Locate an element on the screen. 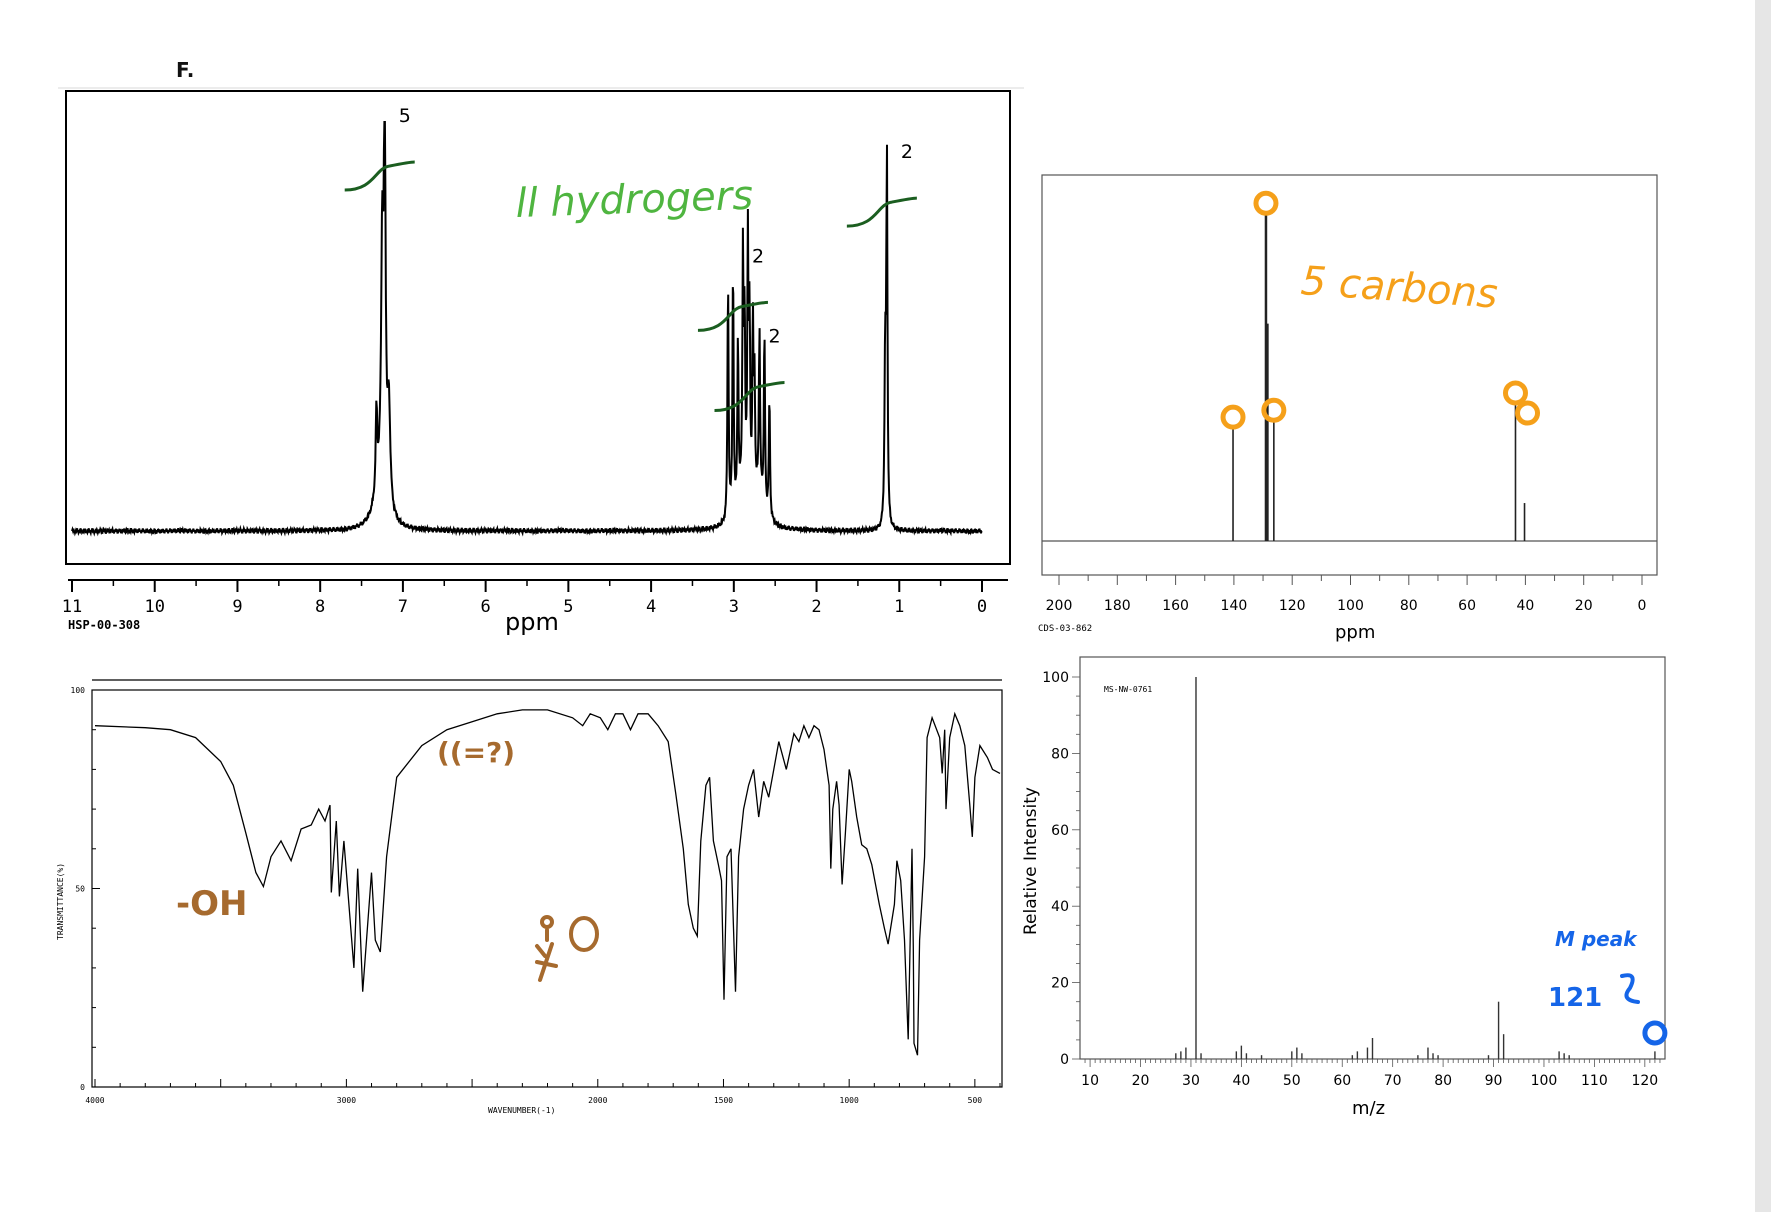 The height and width of the screenshot is (1212, 1771). ms-mpeak-note: M peak is located at coordinates (1596, 939).